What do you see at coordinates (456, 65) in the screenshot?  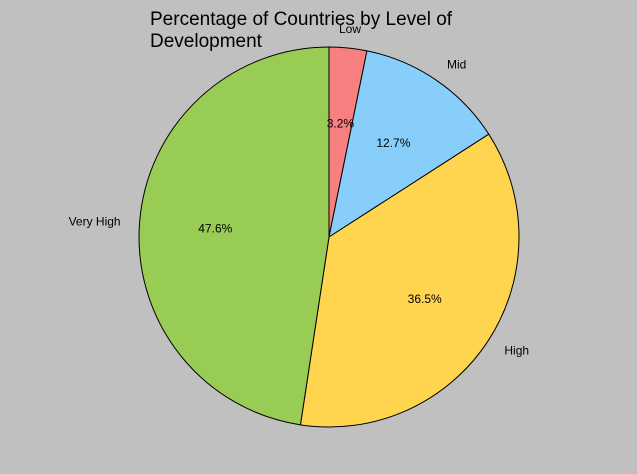 I see `category-label-mid: Mid` at bounding box center [456, 65].